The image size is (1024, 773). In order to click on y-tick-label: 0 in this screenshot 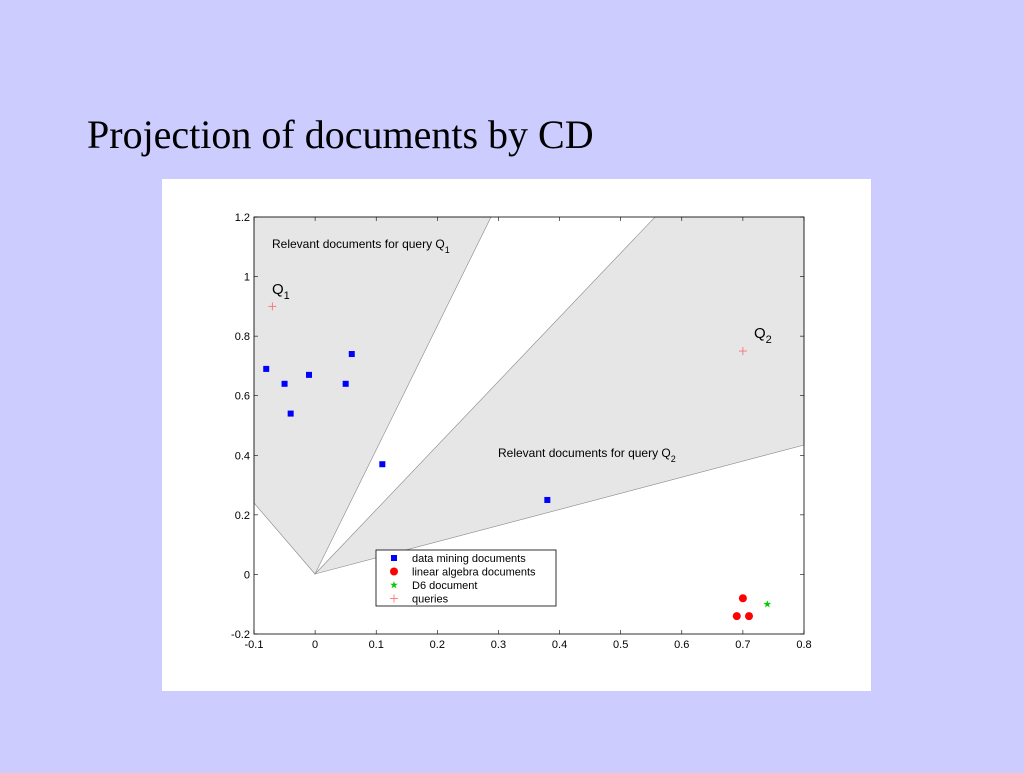, I will do `click(247, 575)`.